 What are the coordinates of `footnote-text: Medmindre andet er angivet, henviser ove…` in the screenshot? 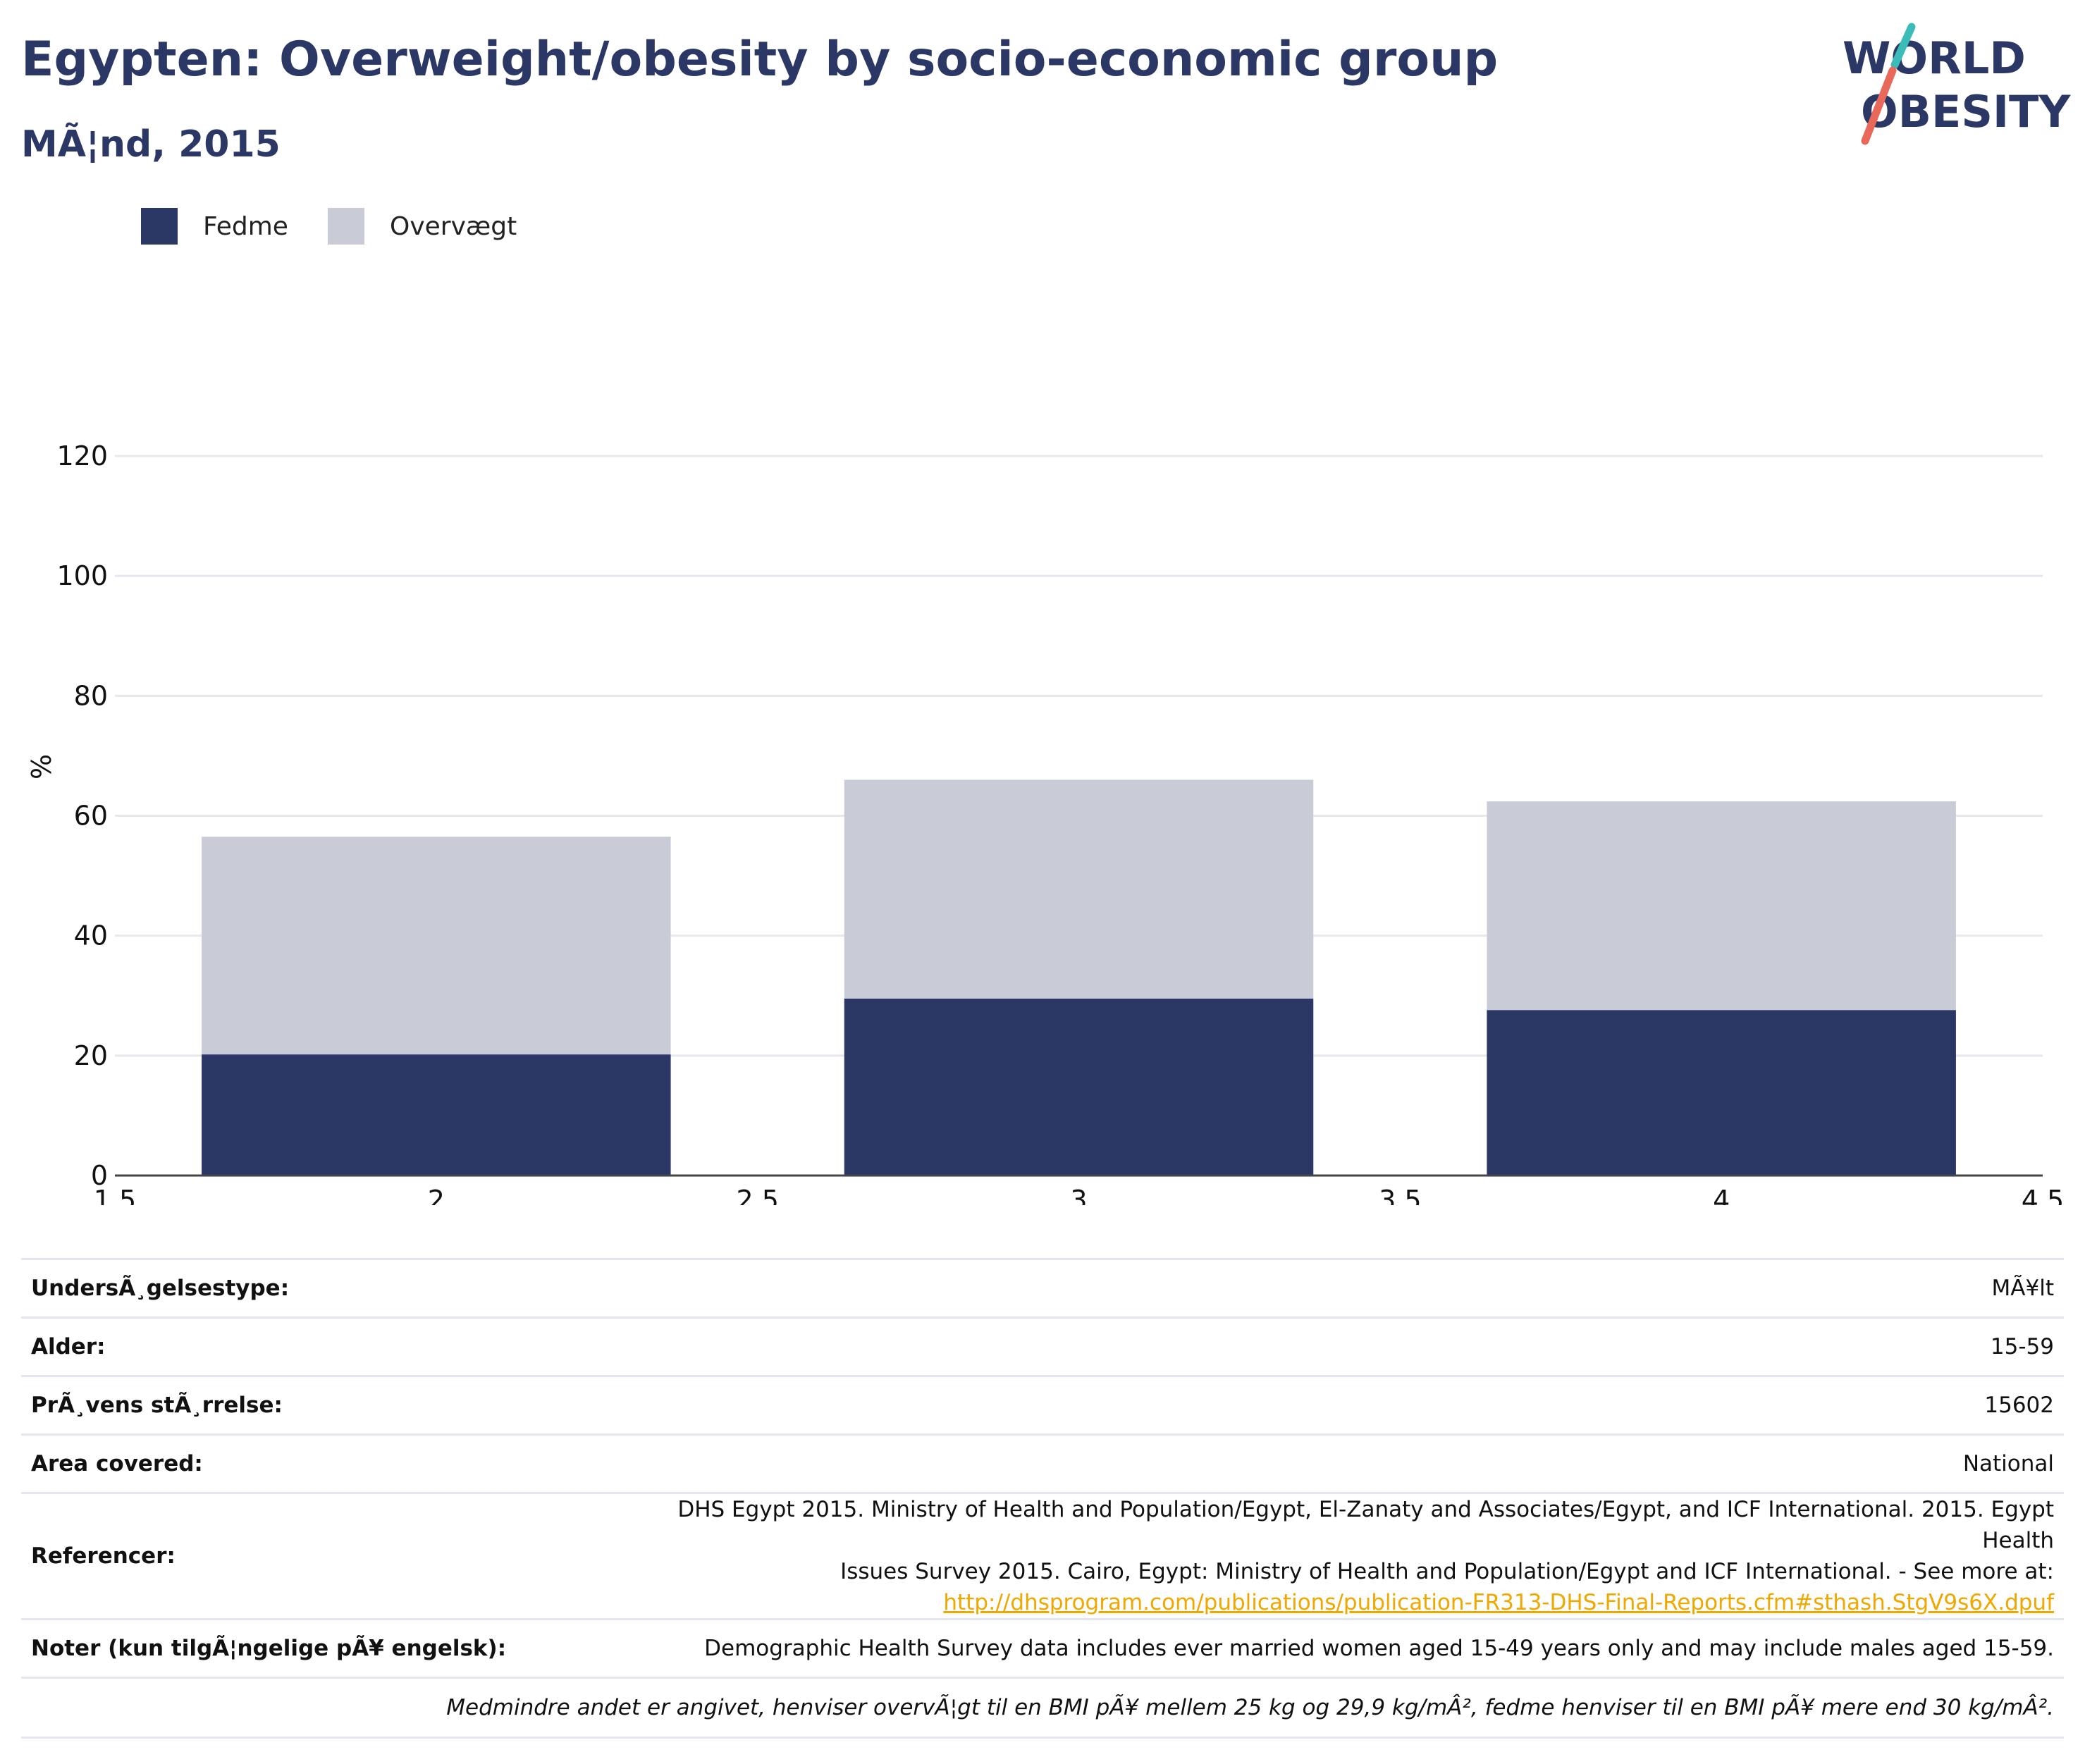 It's located at (1042, 1708).